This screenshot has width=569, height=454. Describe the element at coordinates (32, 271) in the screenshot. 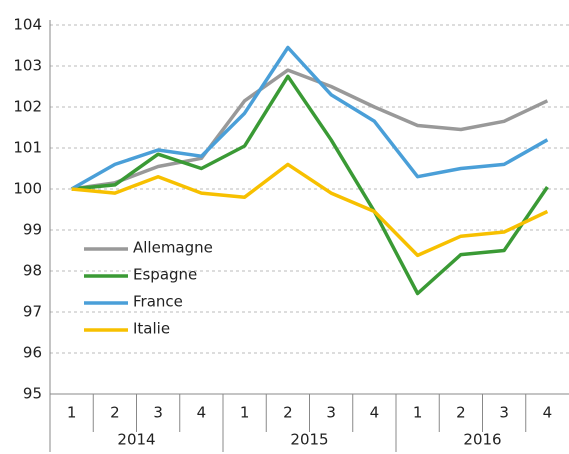

I see `y-tick-label: 98` at that location.